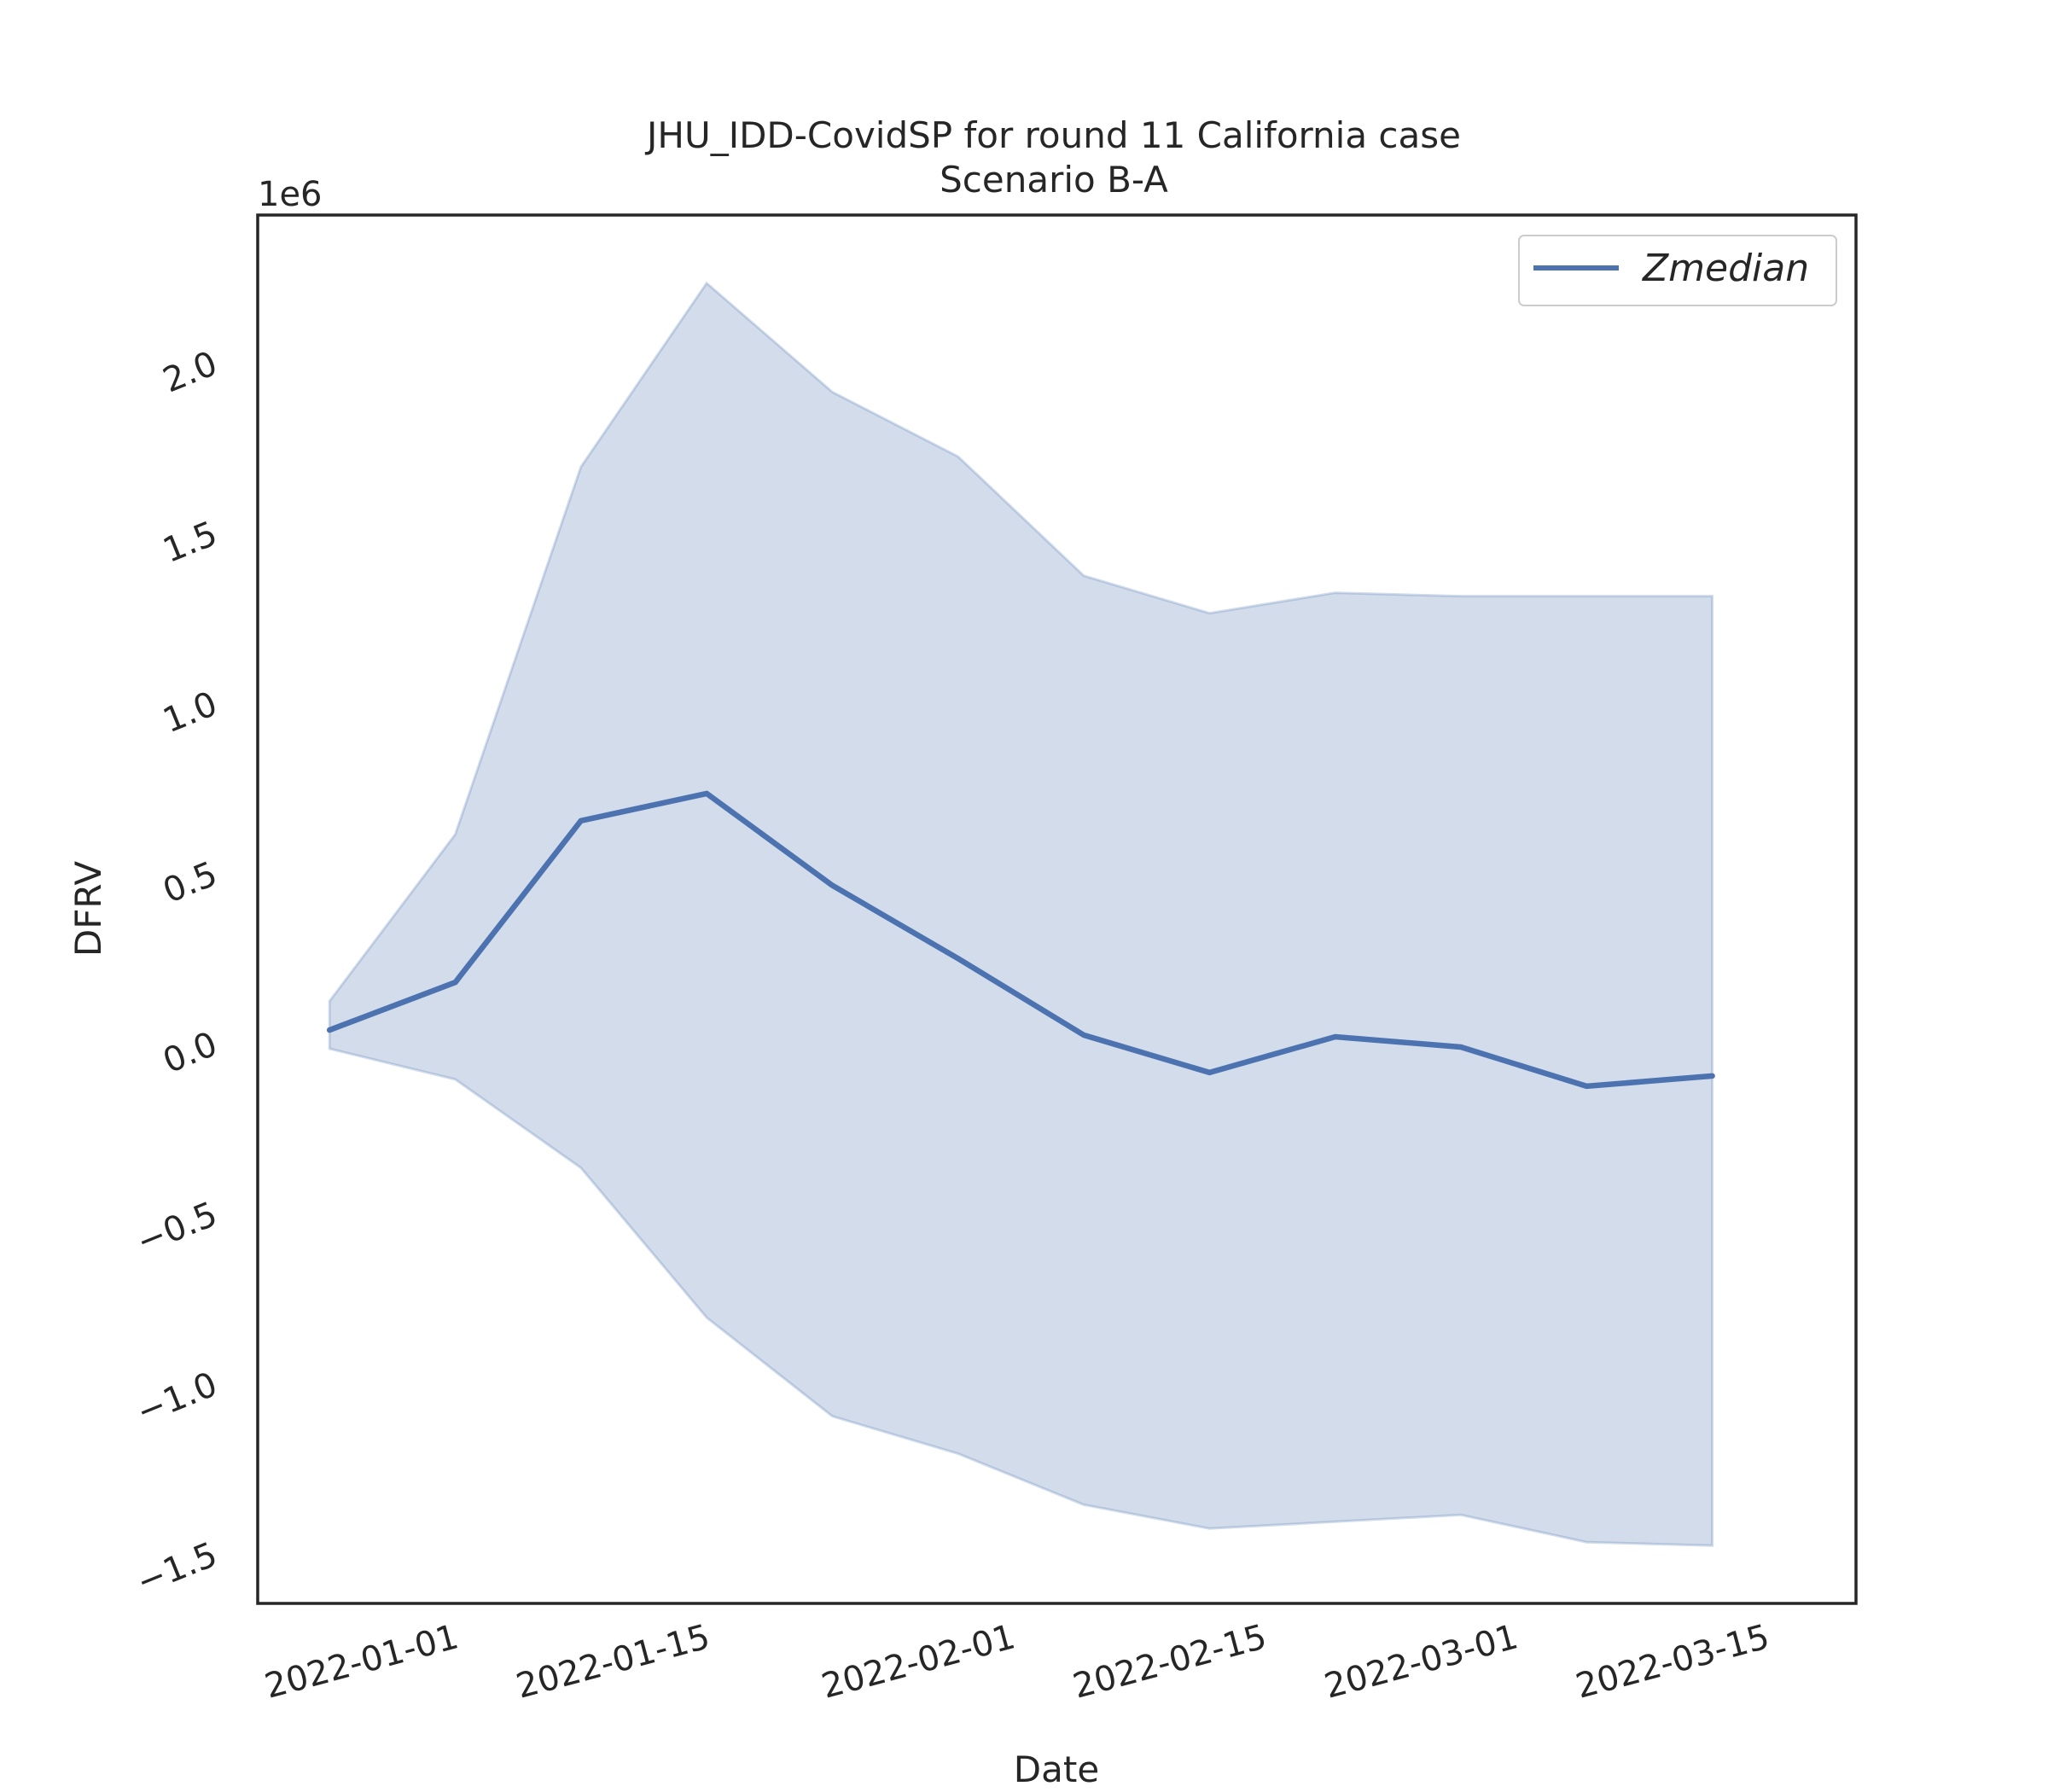 This screenshot has width=2048, height=1792. I want to click on x-axis-label: Date, so click(1056, 1769).